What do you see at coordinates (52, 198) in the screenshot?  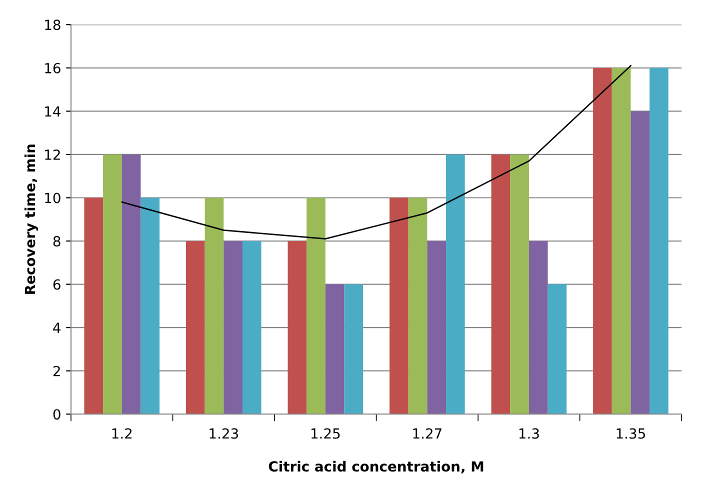 I see `y-tick-label: 10` at bounding box center [52, 198].